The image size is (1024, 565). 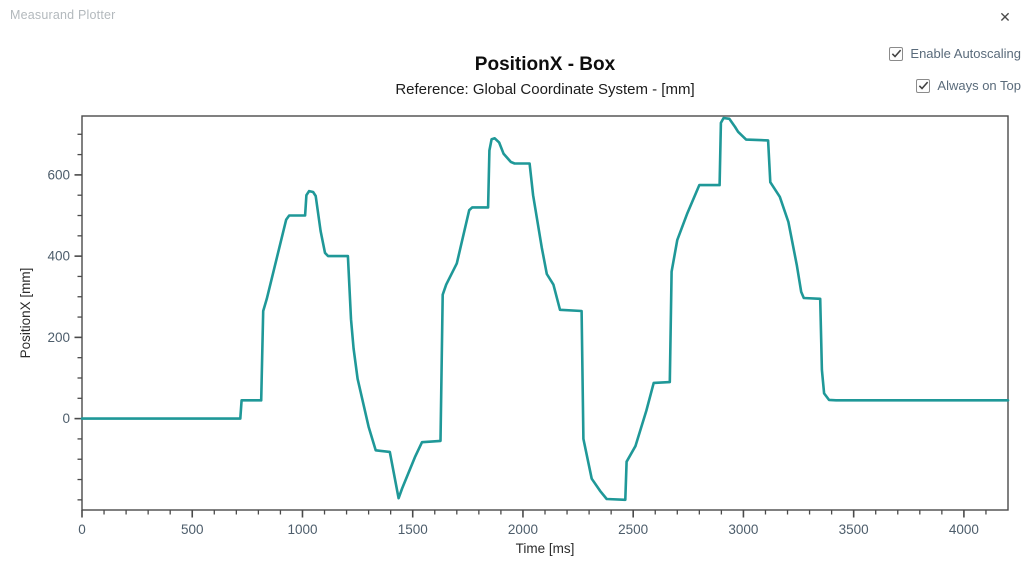 I want to click on x-tick-label: 1000, so click(x=302, y=529).